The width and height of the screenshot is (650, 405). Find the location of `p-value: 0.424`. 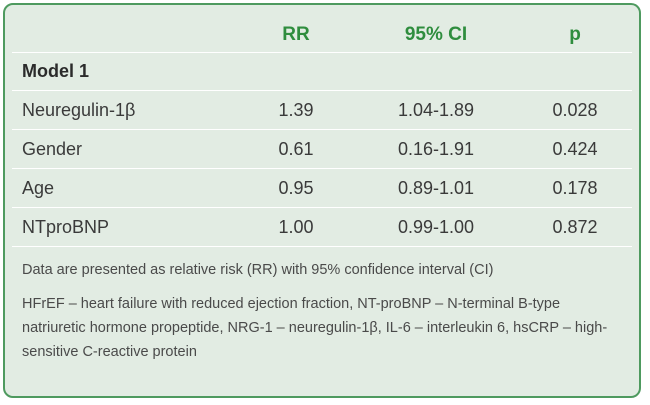

p-value: 0.424 is located at coordinates (575, 149).